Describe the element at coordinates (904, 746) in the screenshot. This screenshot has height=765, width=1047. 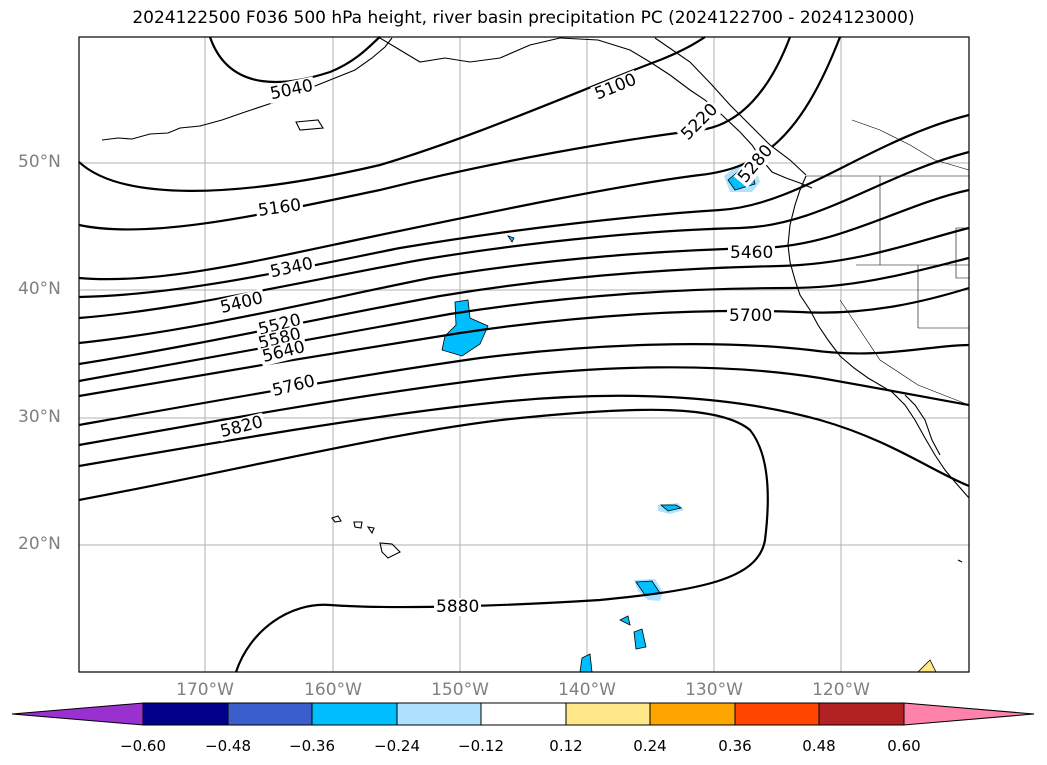
I see `colorbar-tick: 0.60` at that location.